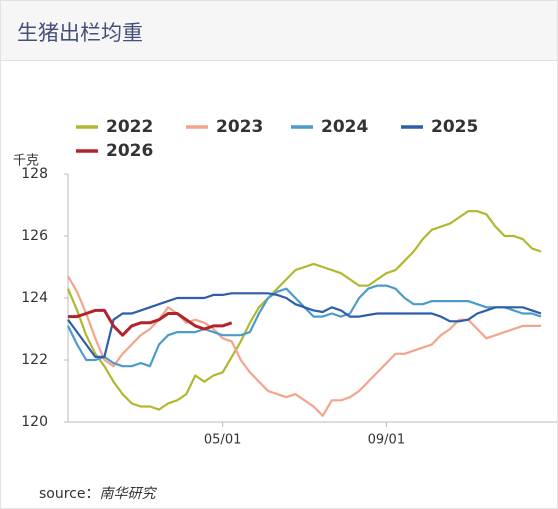  Describe the element at coordinates (69, 494) in the screenshot. I see `source-label: source：` at that location.